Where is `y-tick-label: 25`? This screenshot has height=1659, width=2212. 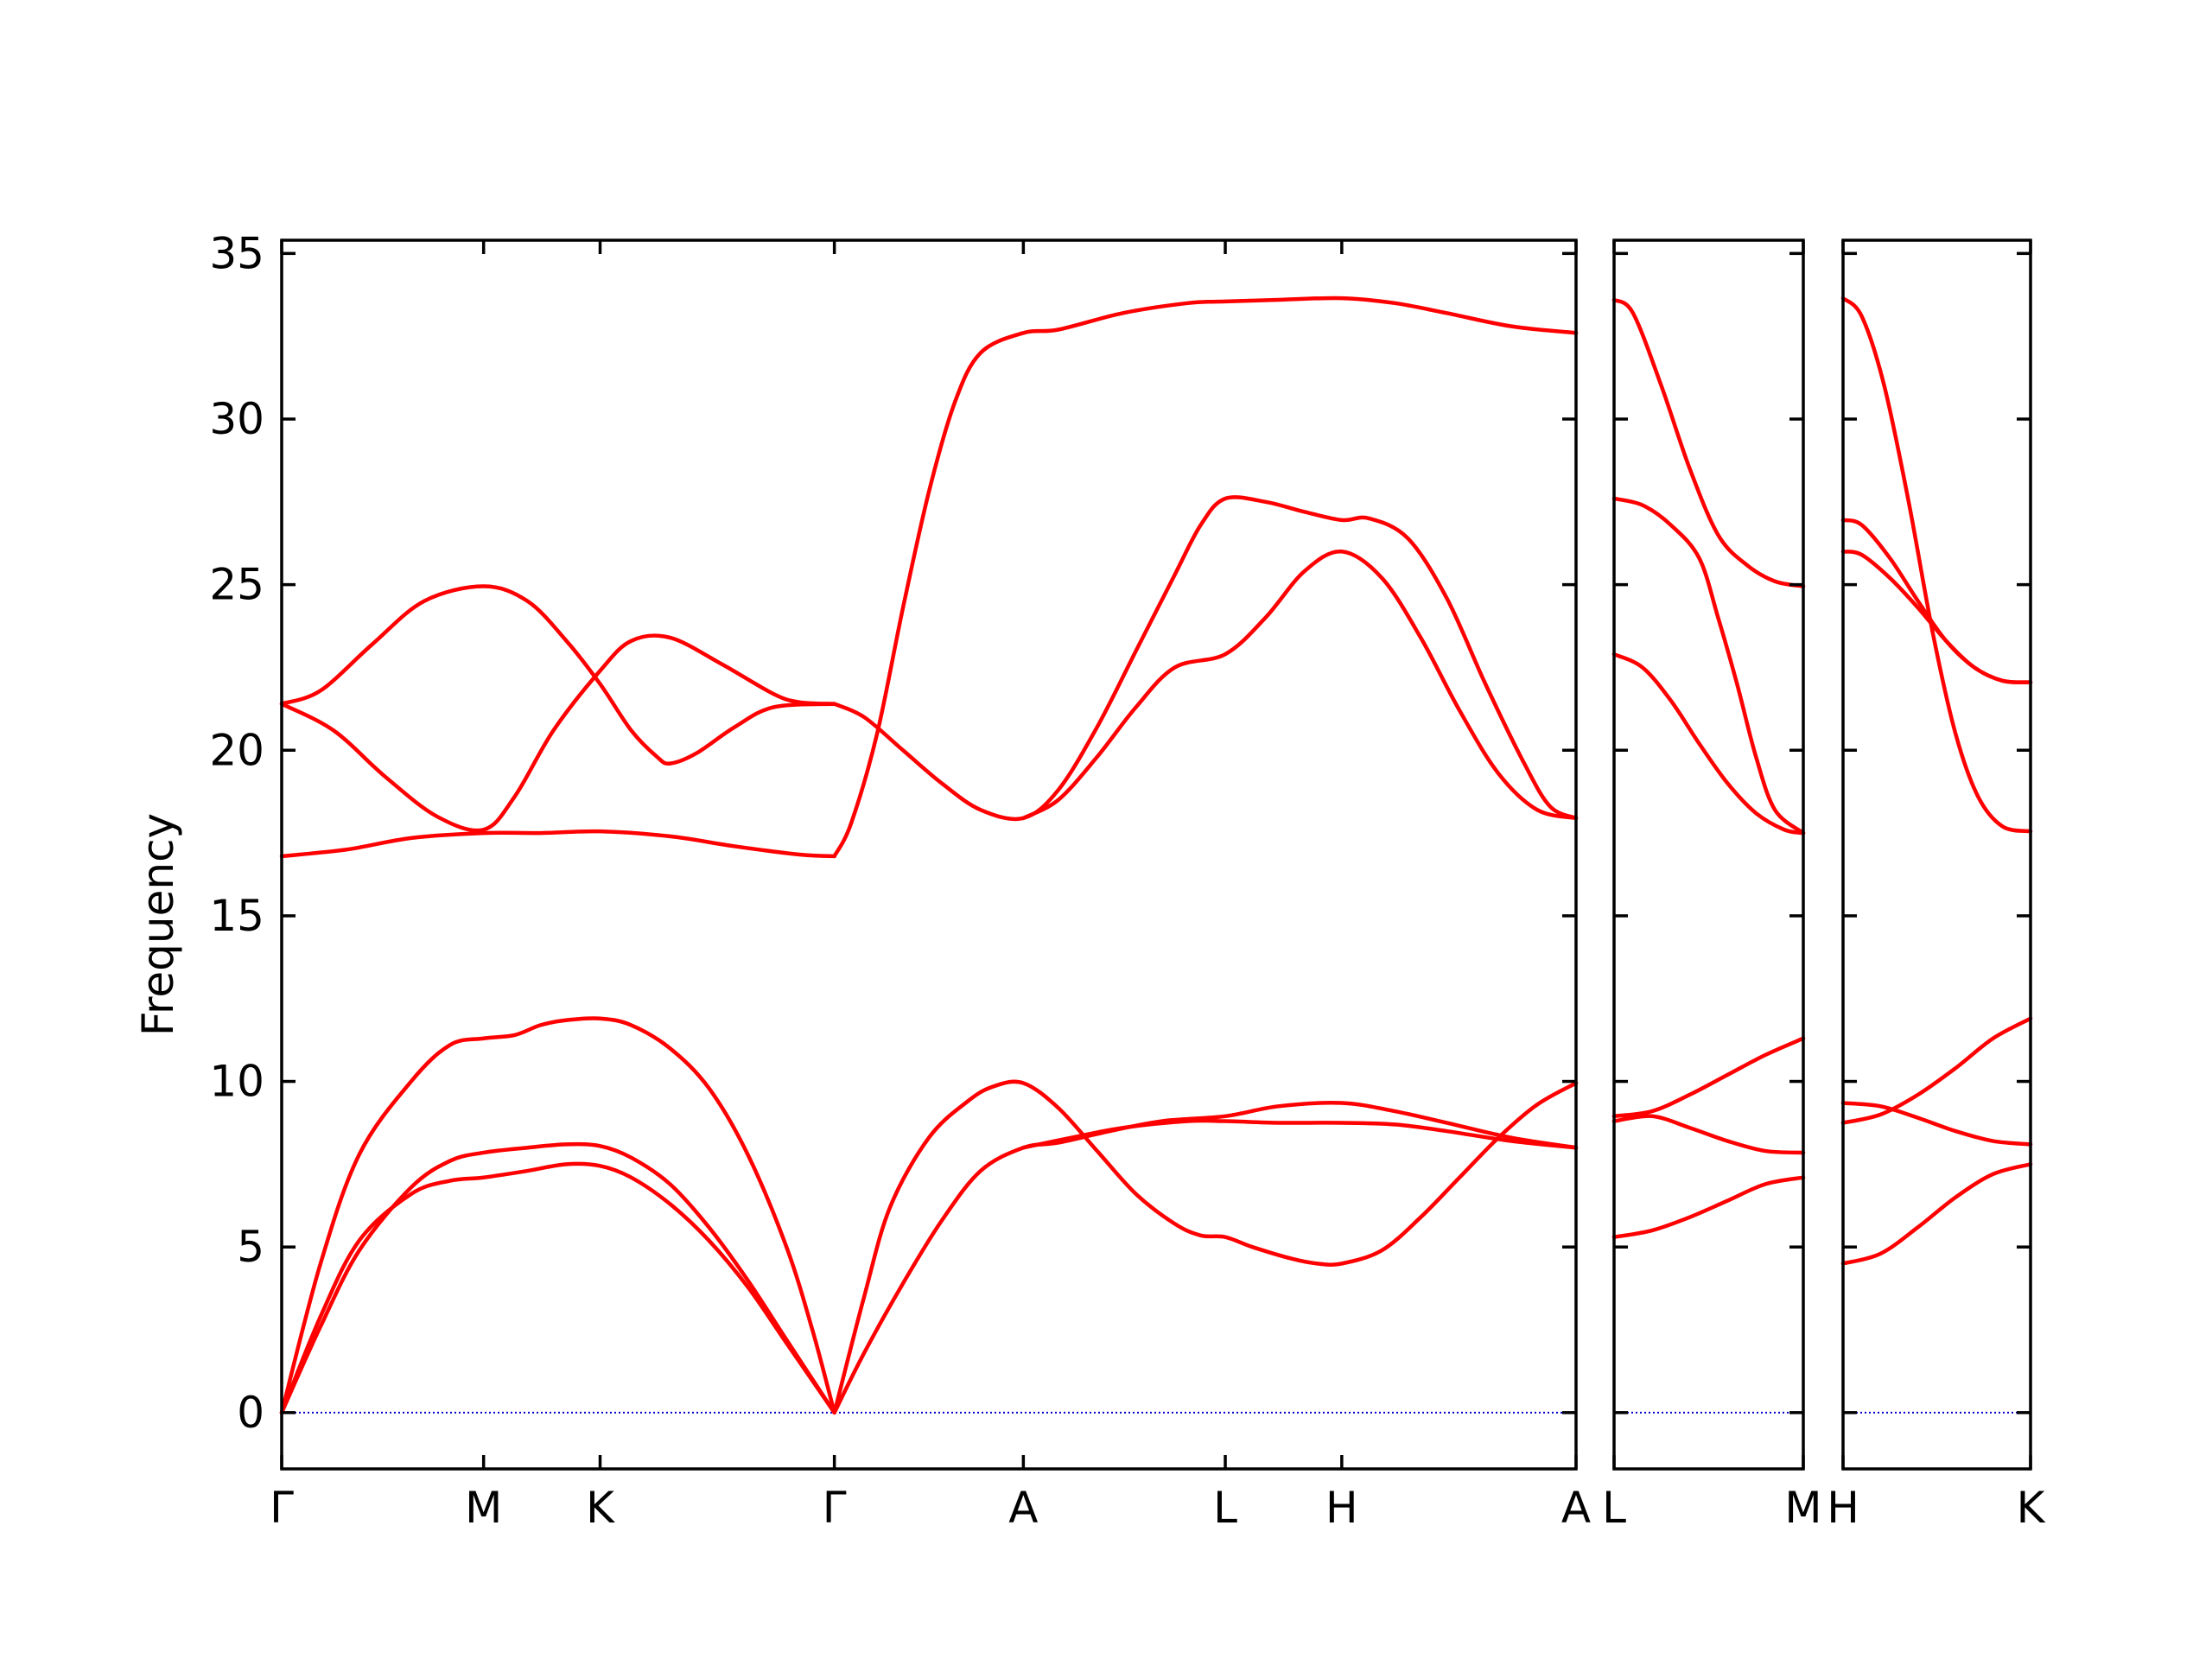
y-tick-label: 25 is located at coordinates (236, 585).